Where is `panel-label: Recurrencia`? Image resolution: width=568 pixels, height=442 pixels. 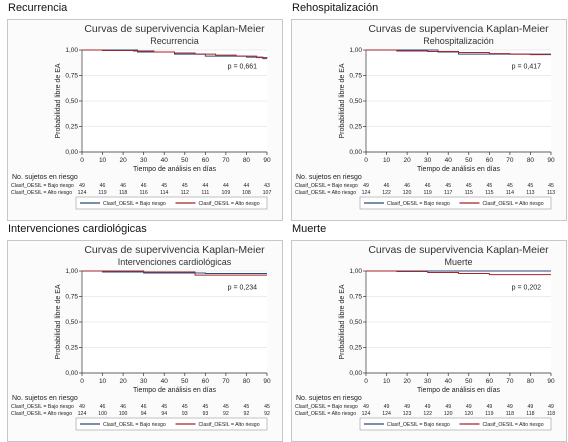 panel-label: Recurrencia is located at coordinates (38, 8).